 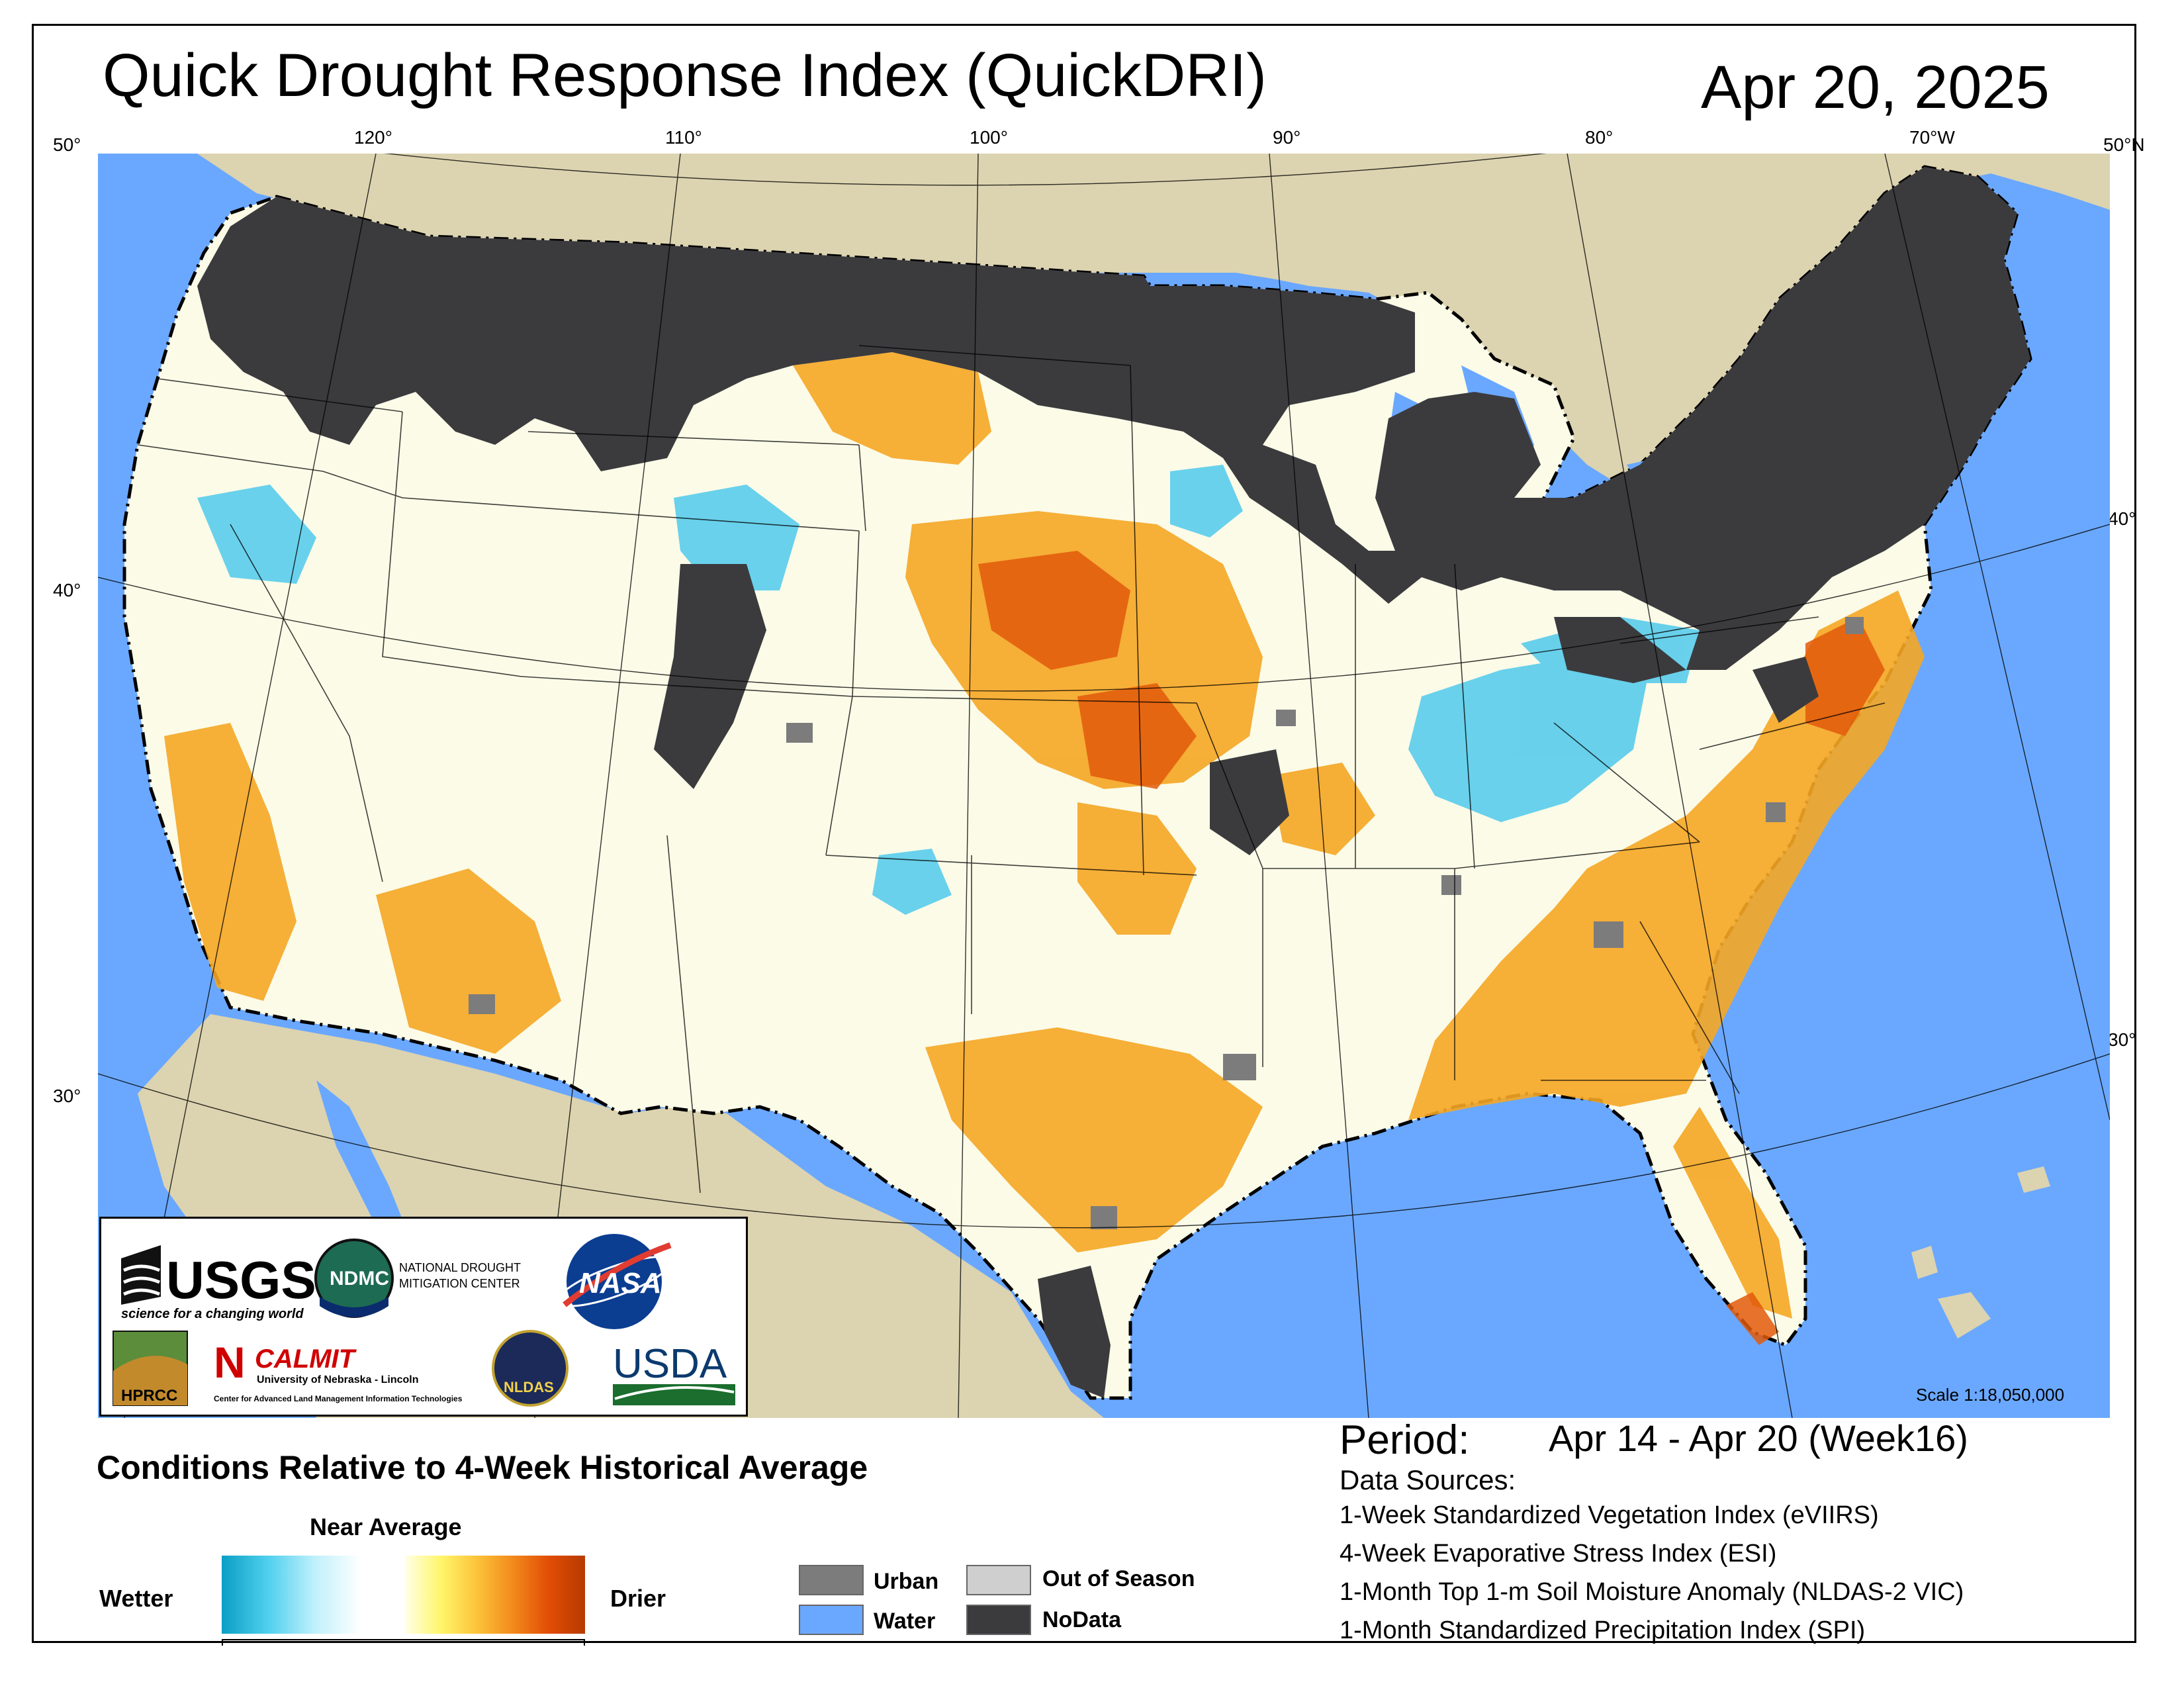 What do you see at coordinates (989, 137) in the screenshot?
I see `graticule-label-top: 100°` at bounding box center [989, 137].